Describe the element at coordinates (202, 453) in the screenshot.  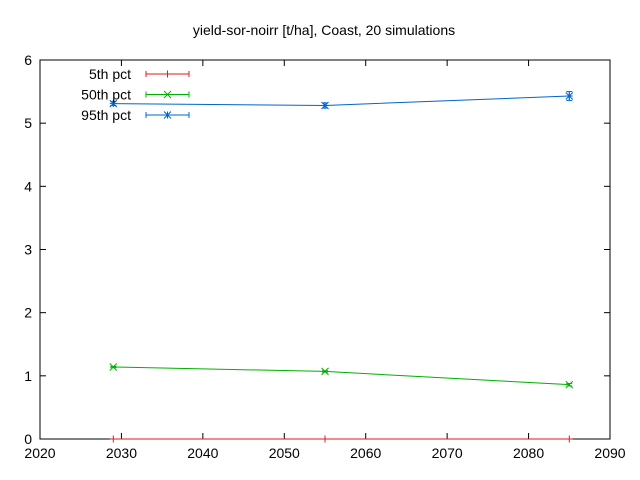
I see `x-tick-label: 2040` at that location.